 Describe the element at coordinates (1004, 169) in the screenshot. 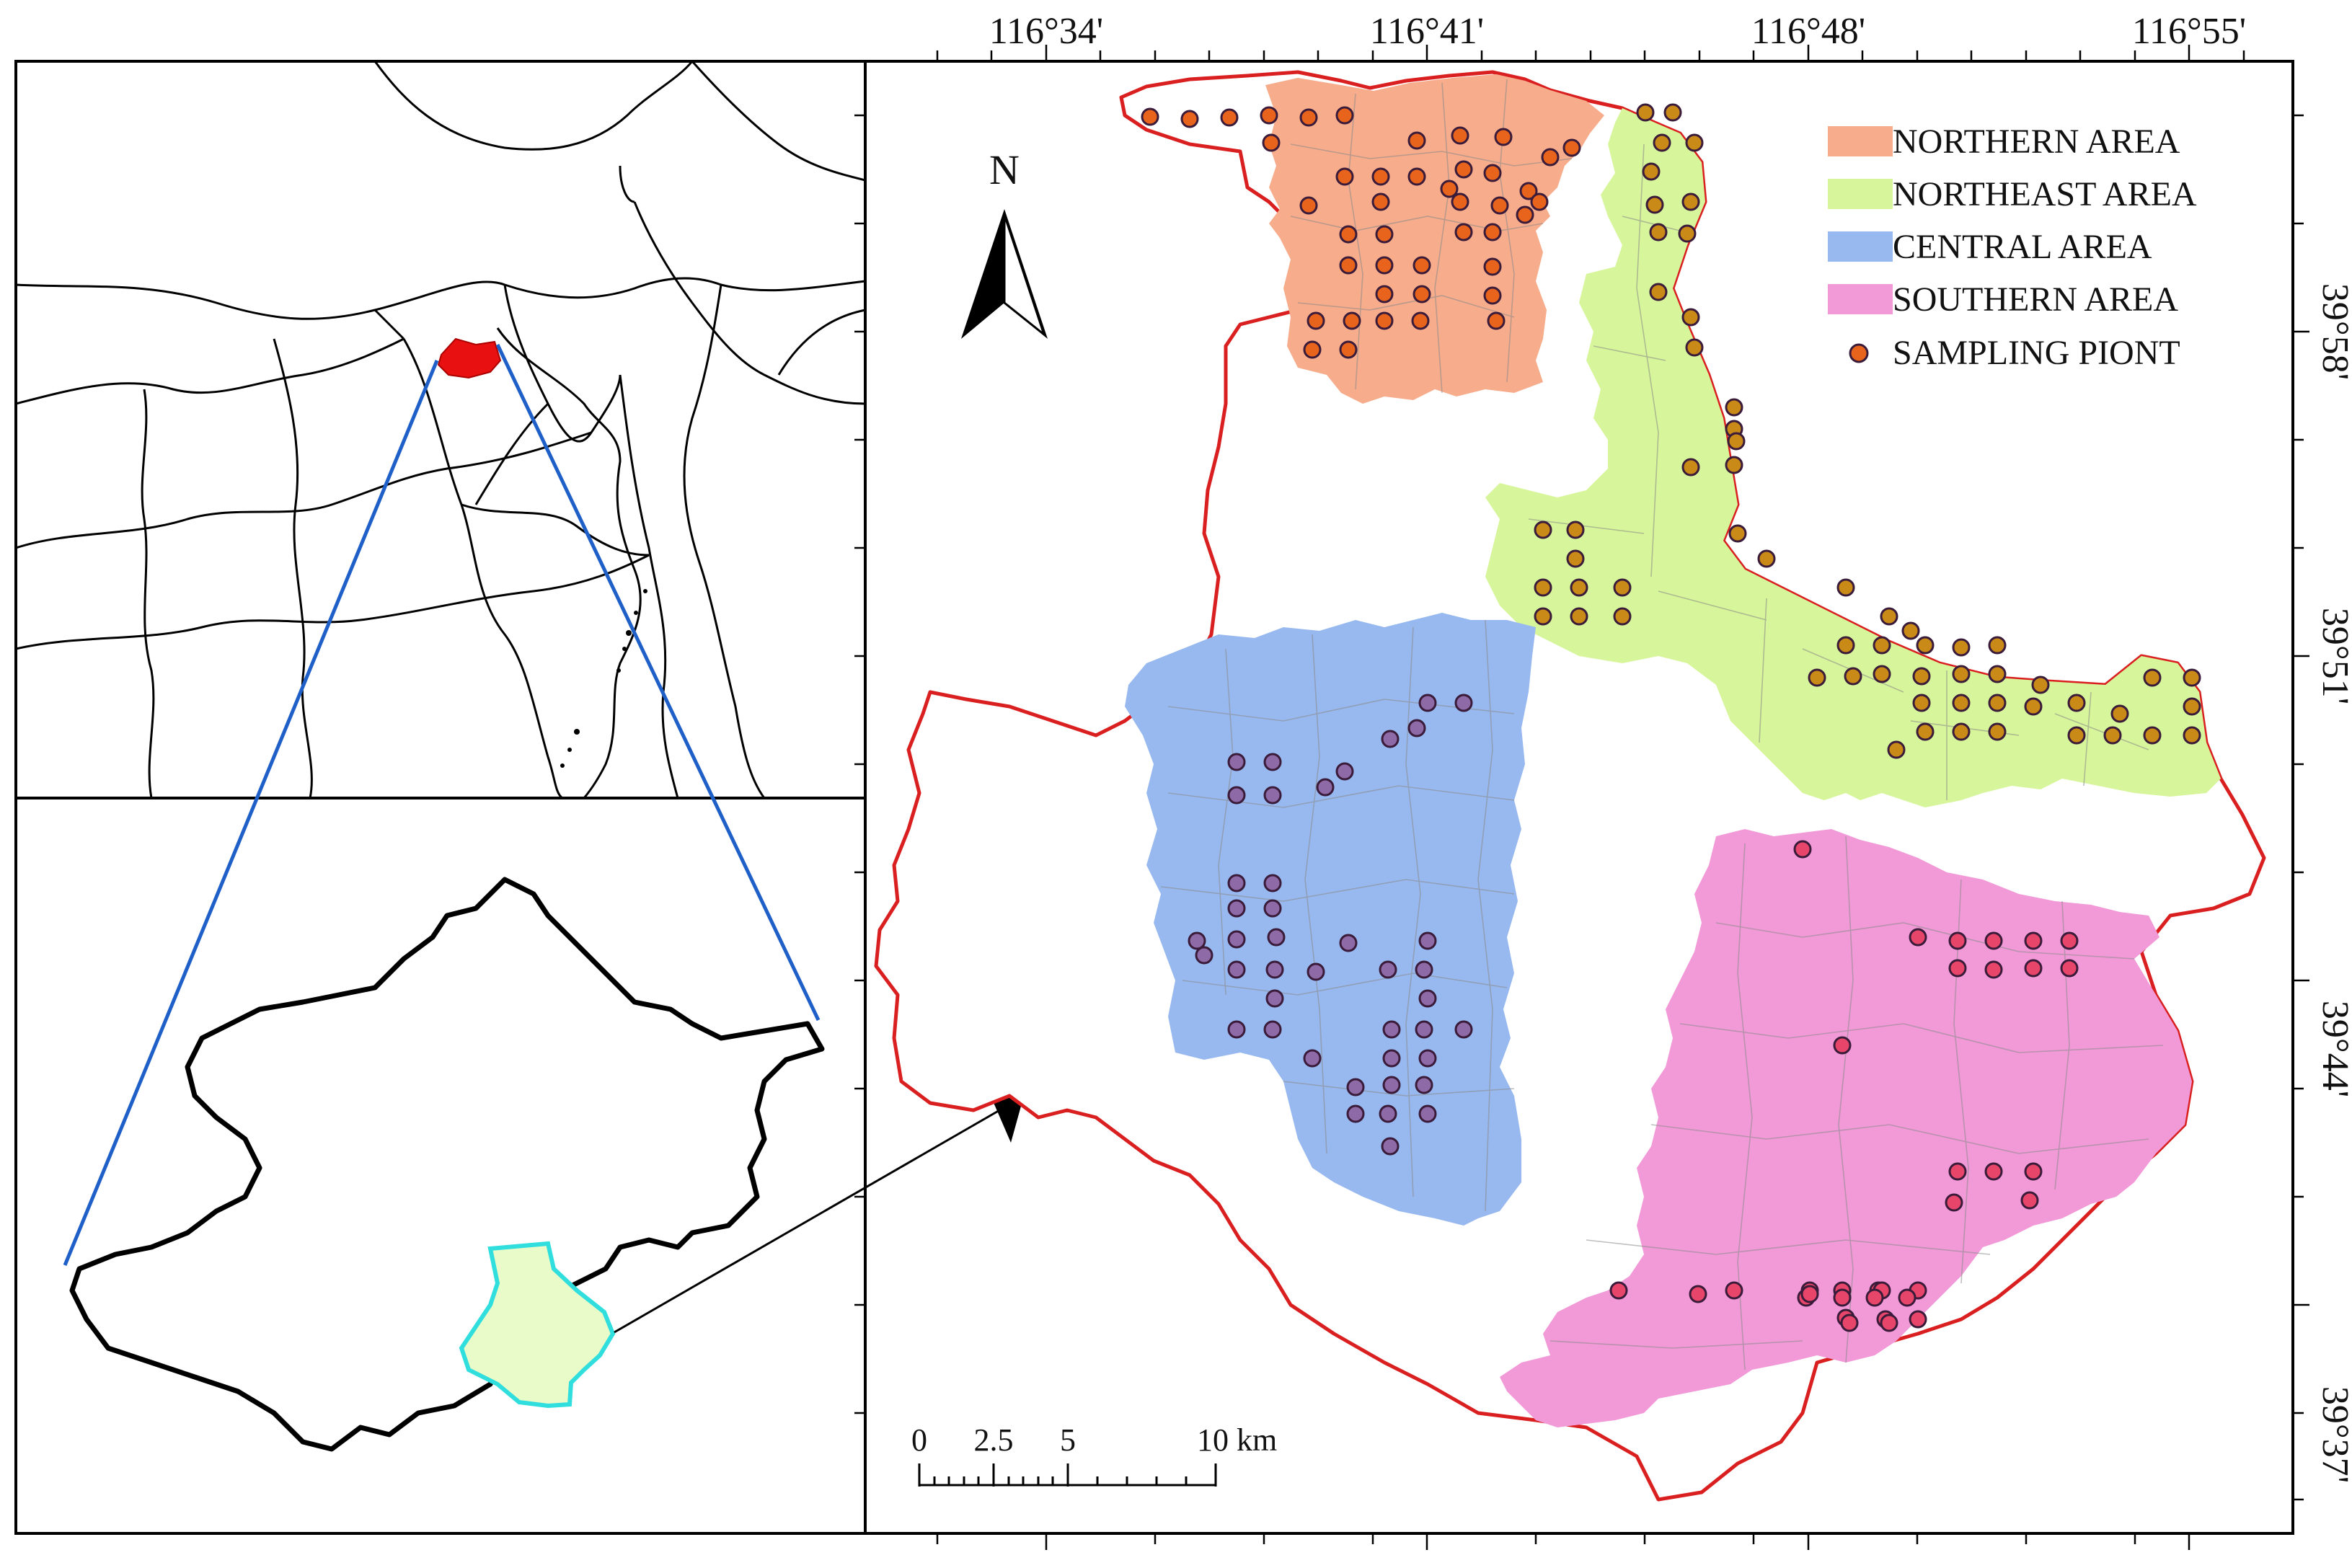

I see `north-arrow-label: N` at that location.